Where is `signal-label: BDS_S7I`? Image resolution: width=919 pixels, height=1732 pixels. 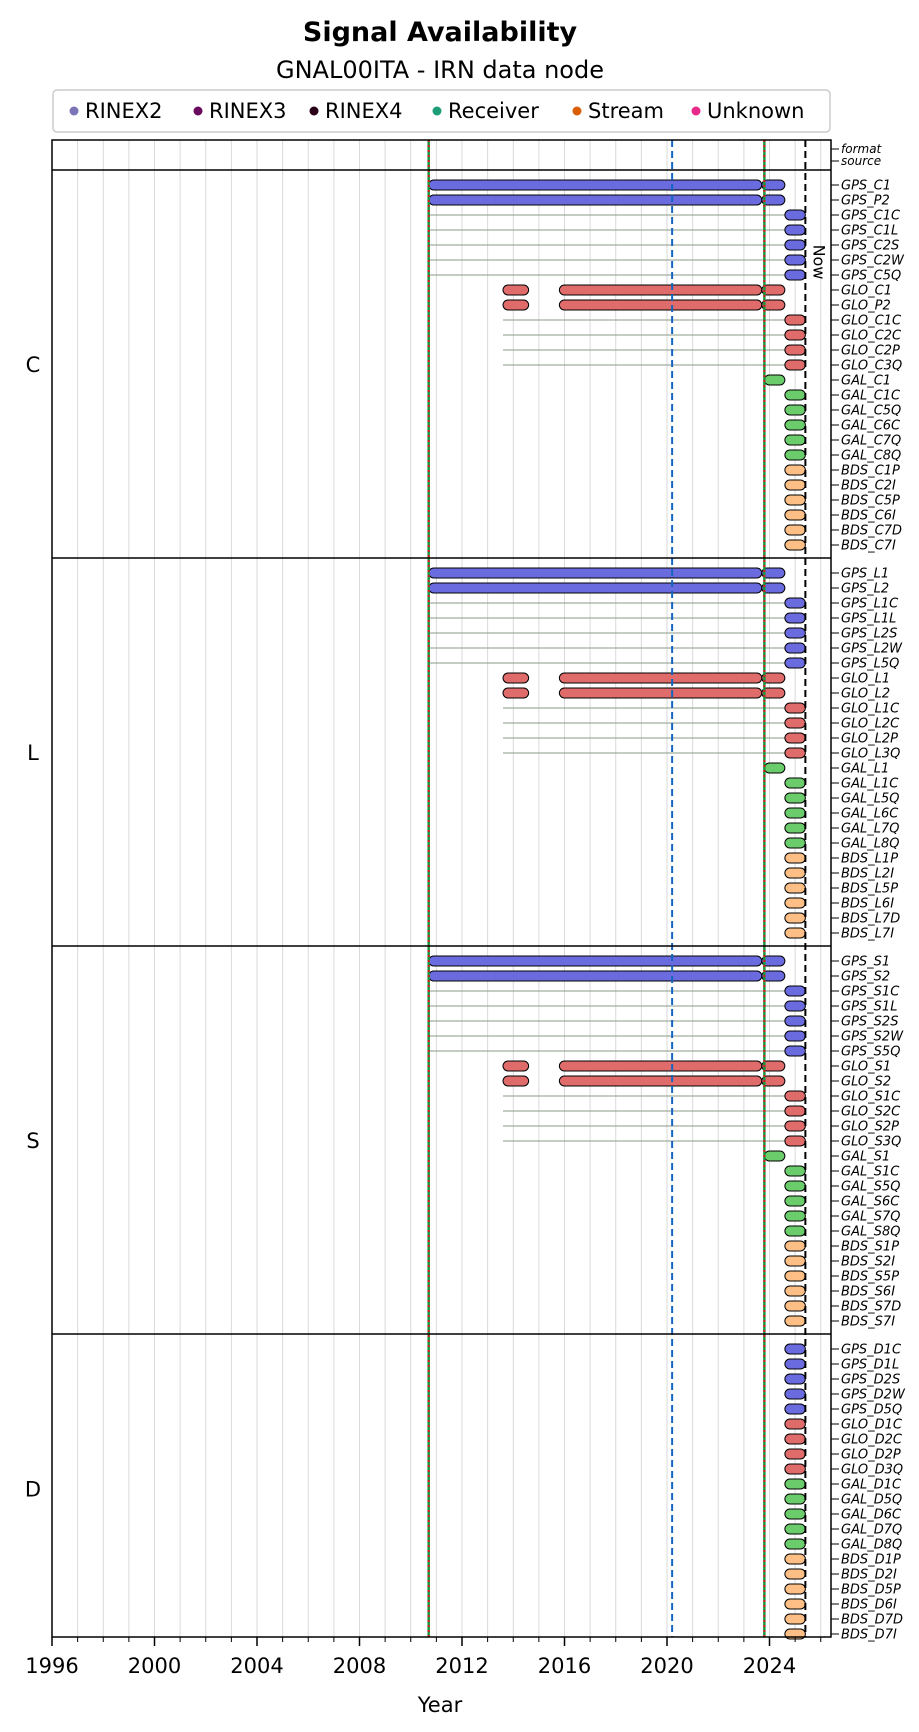
signal-label: BDS_S7I is located at coordinates (868, 1322).